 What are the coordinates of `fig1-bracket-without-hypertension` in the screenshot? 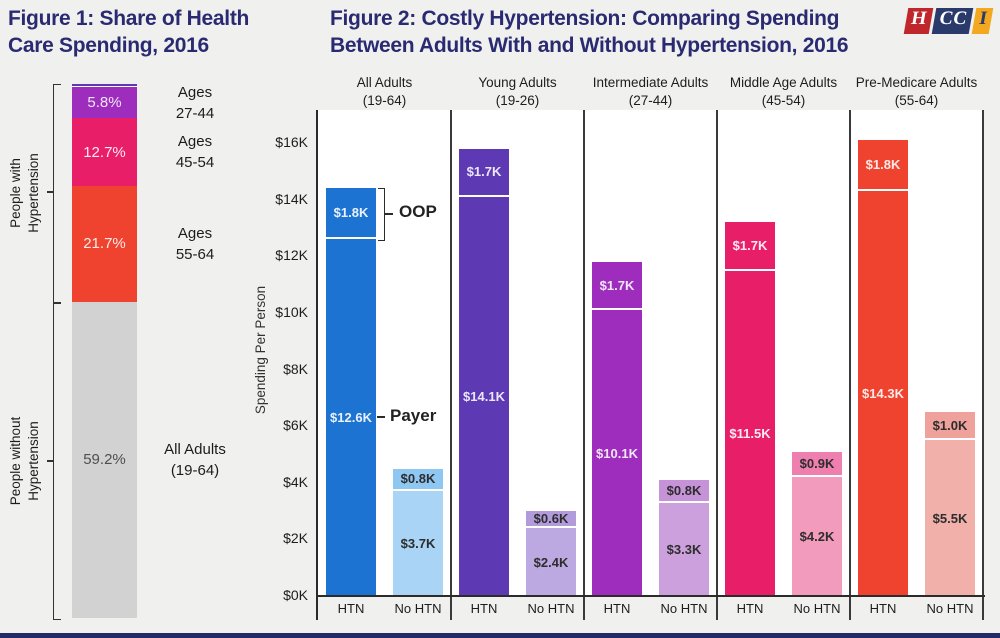 It's located at (57, 461).